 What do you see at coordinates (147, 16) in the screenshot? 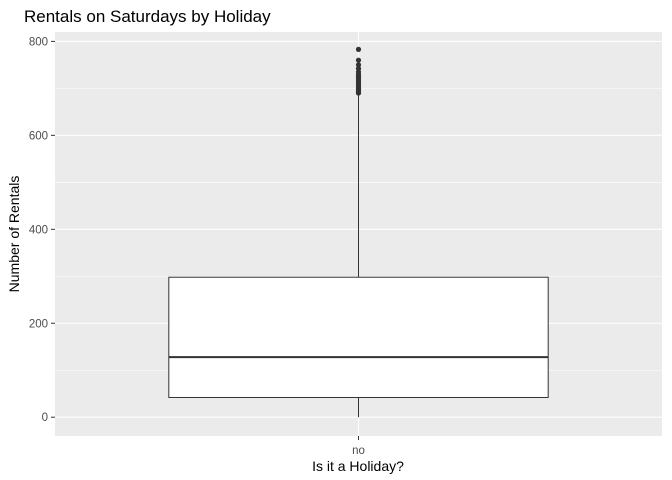
I see `chart-title: Rentals on Saturdays by Holiday` at bounding box center [147, 16].